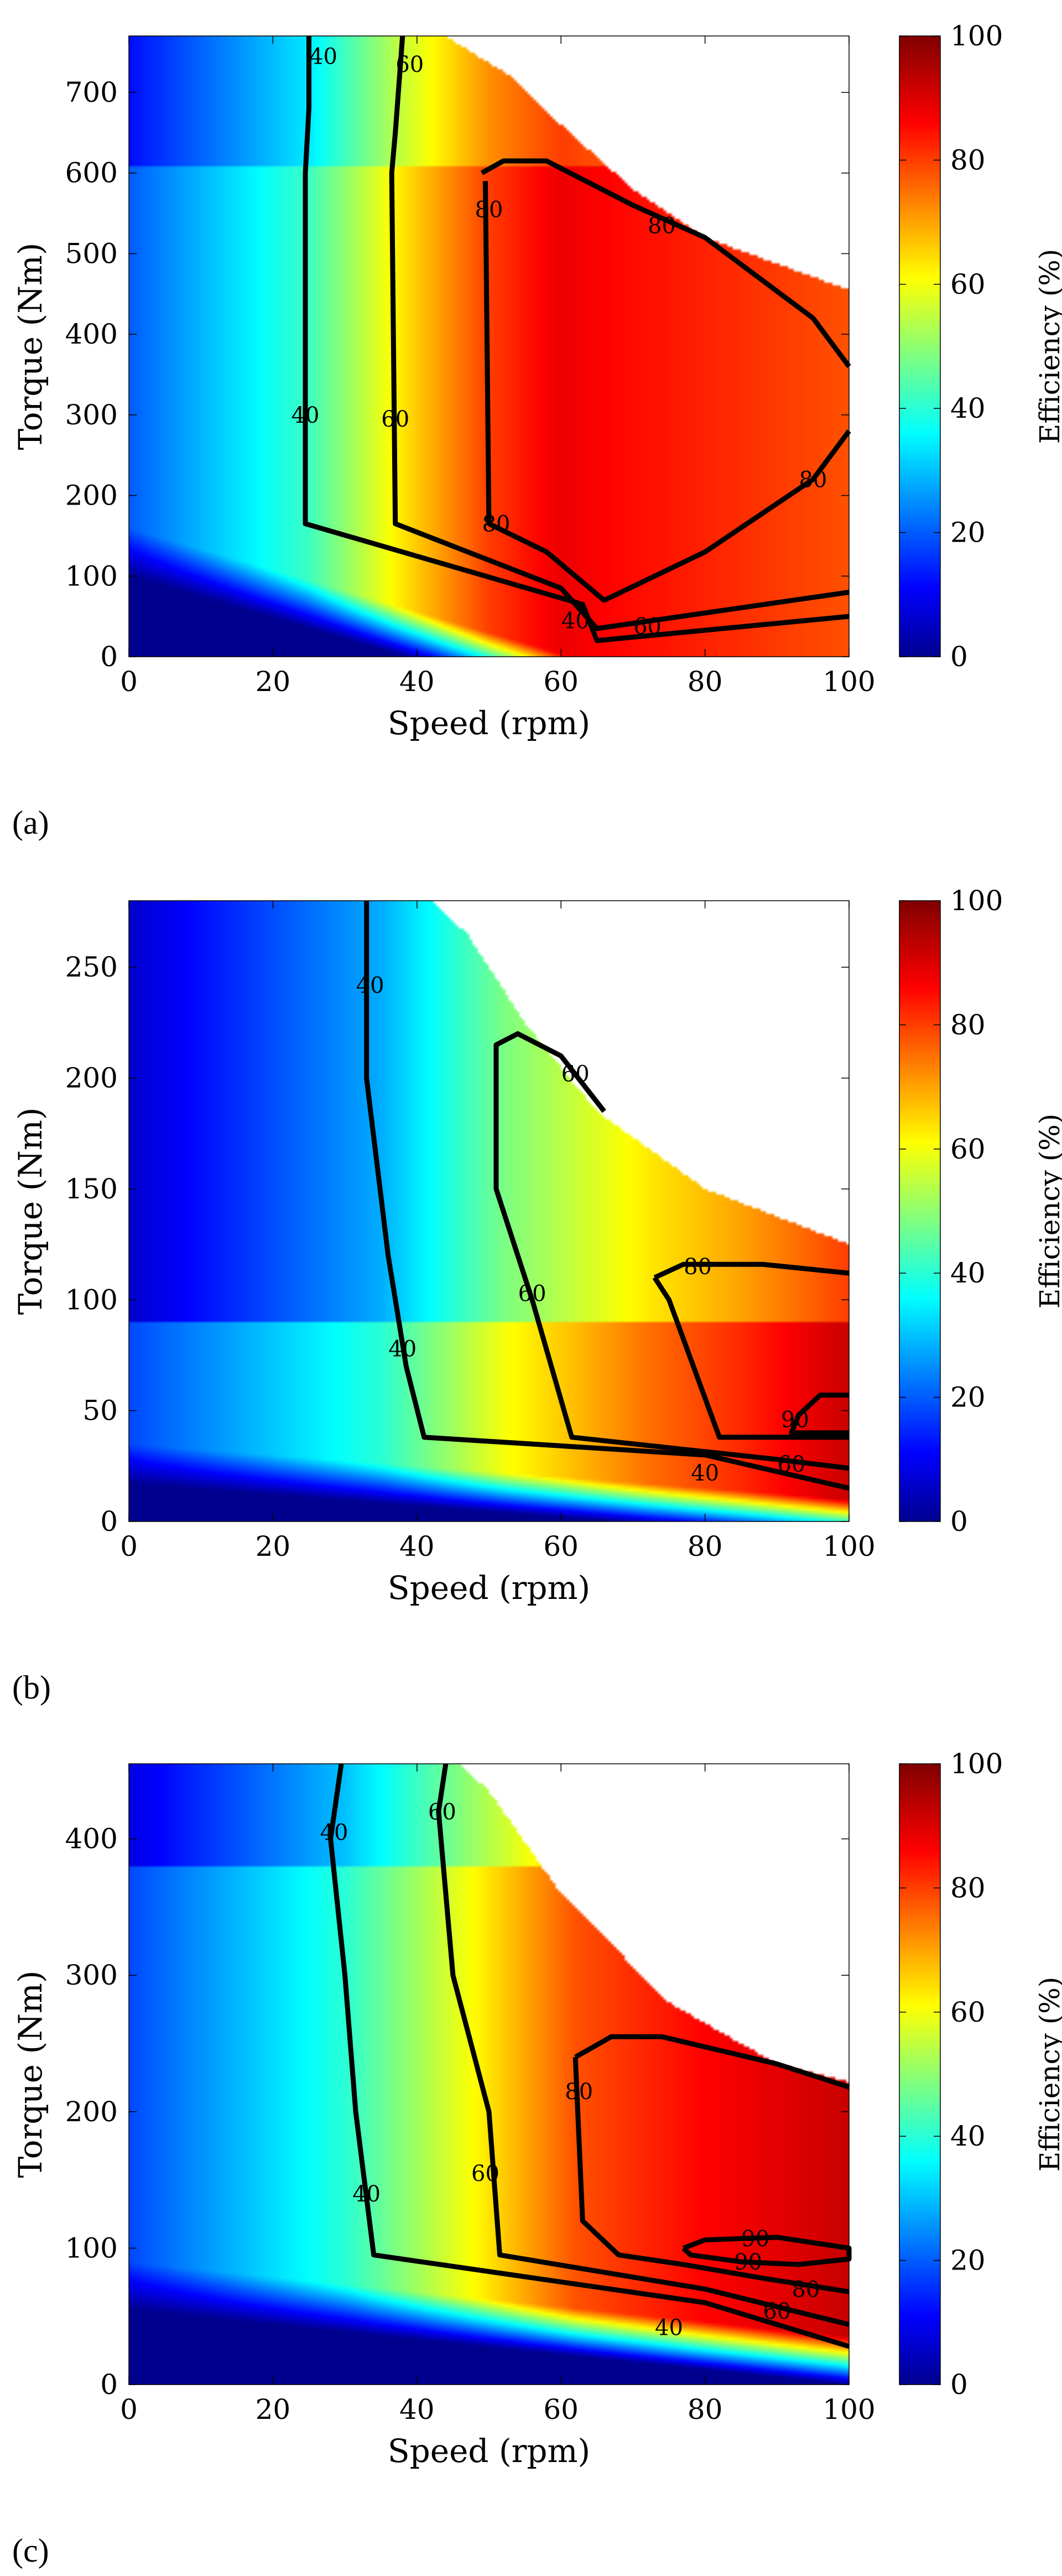  I want to click on y-tick-label: 100, so click(91, 2248).